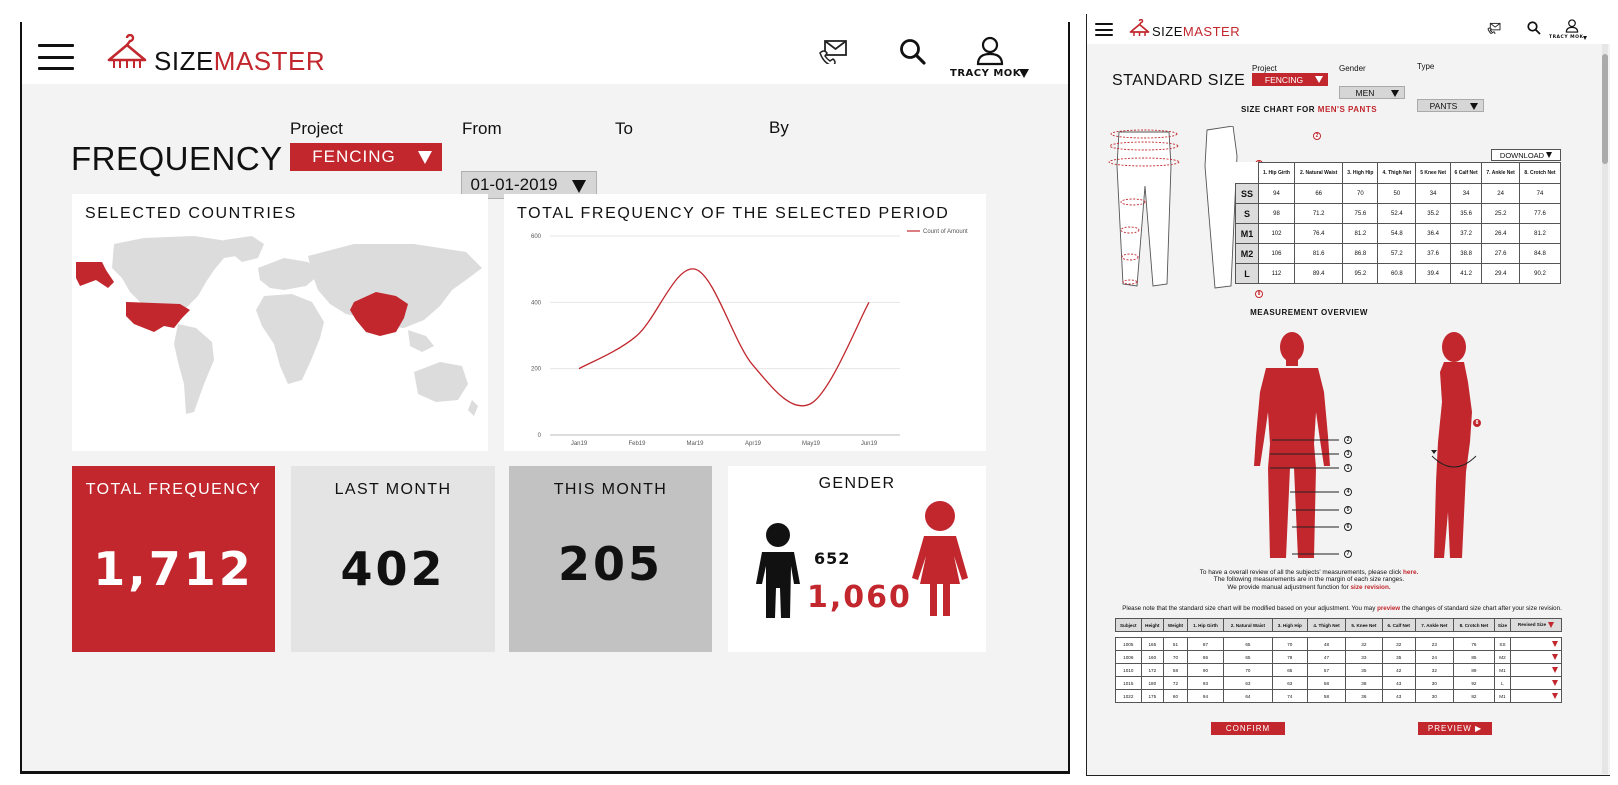 The width and height of the screenshot is (1618, 785). I want to click on subject-cell: 1022, so click(1128, 696).